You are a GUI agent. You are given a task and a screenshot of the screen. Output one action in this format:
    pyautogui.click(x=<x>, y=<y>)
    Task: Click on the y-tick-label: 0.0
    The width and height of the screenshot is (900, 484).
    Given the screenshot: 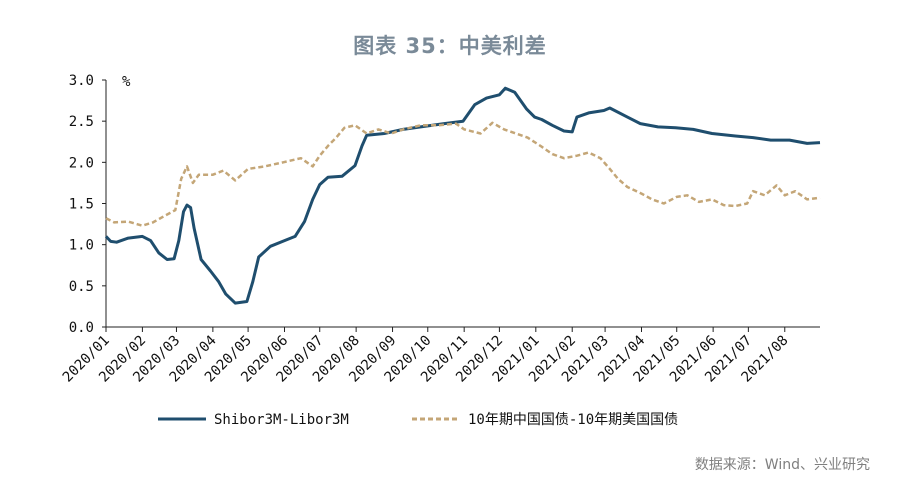 What is the action you would take?
    pyautogui.click(x=81, y=328)
    